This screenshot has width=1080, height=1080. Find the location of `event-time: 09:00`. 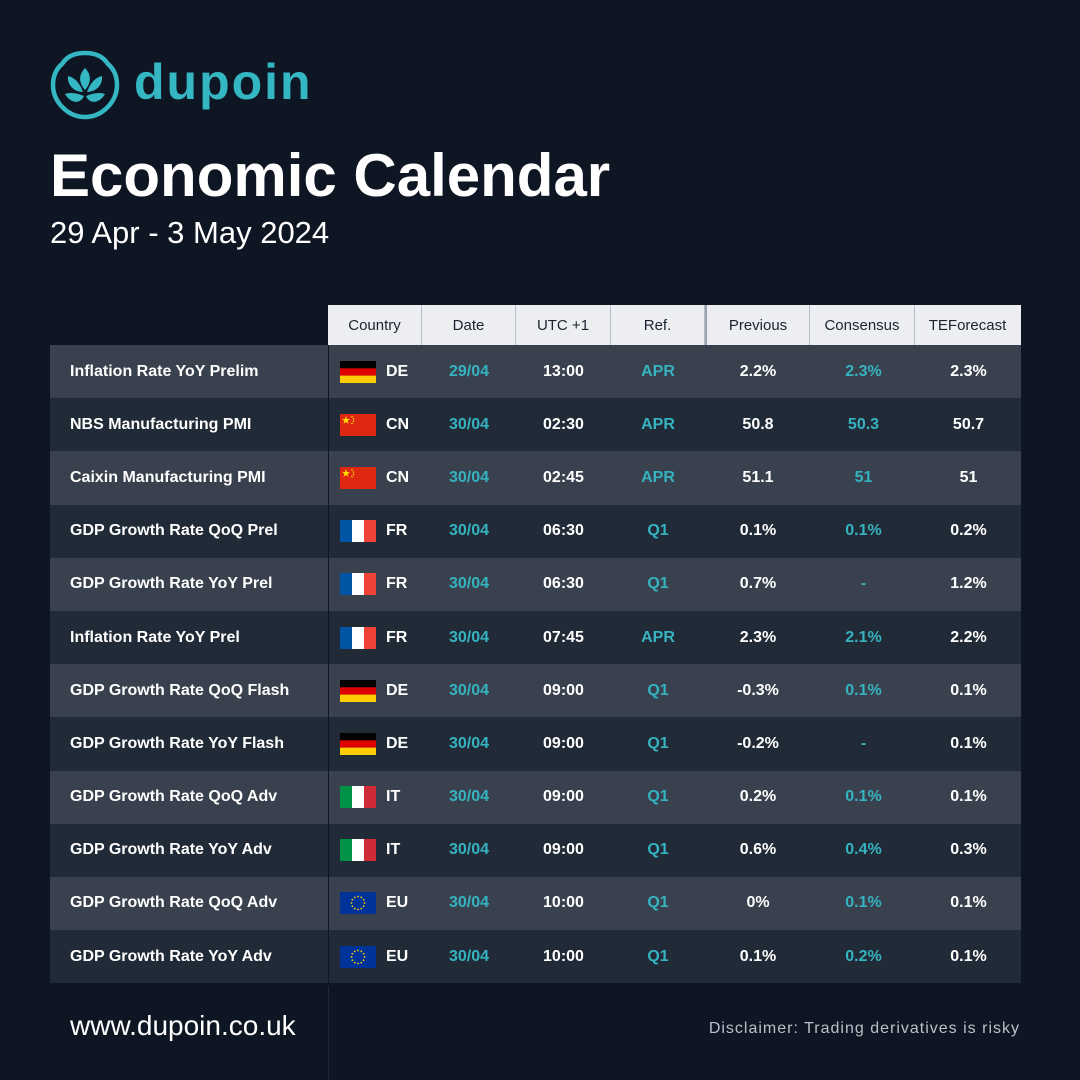

event-time: 09:00 is located at coordinates (563, 690).